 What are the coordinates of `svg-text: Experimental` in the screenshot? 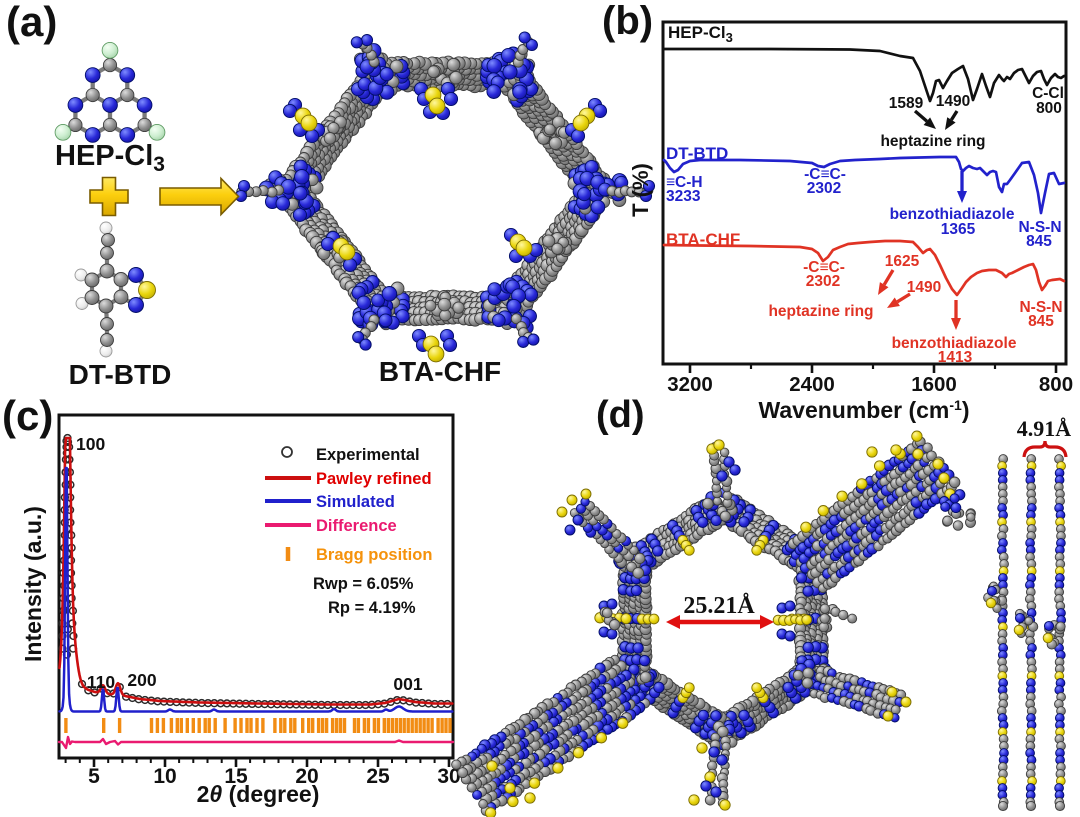 It's located at (368, 455).